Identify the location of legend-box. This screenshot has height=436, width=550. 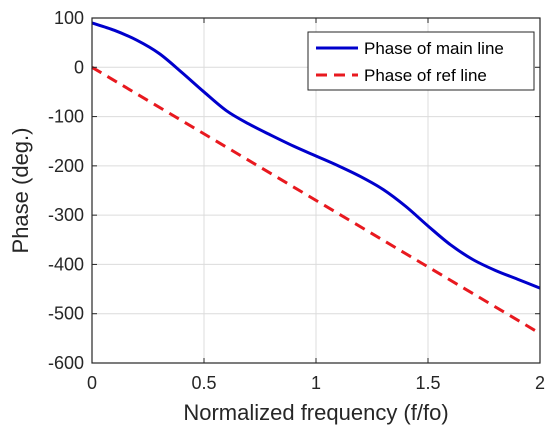
(421, 61).